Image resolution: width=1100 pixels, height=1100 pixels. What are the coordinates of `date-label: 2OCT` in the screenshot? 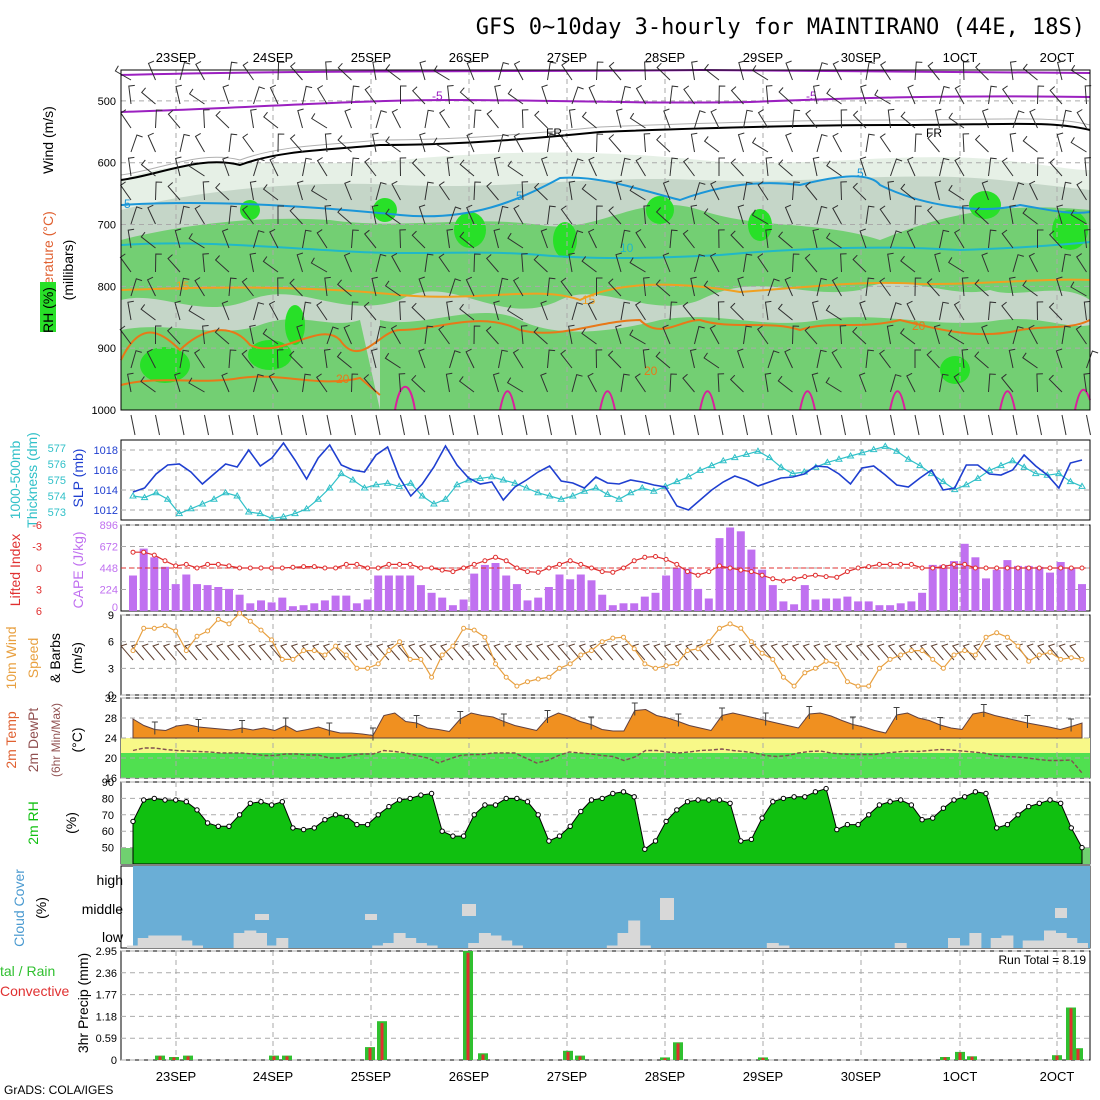 It's located at (1057, 57).